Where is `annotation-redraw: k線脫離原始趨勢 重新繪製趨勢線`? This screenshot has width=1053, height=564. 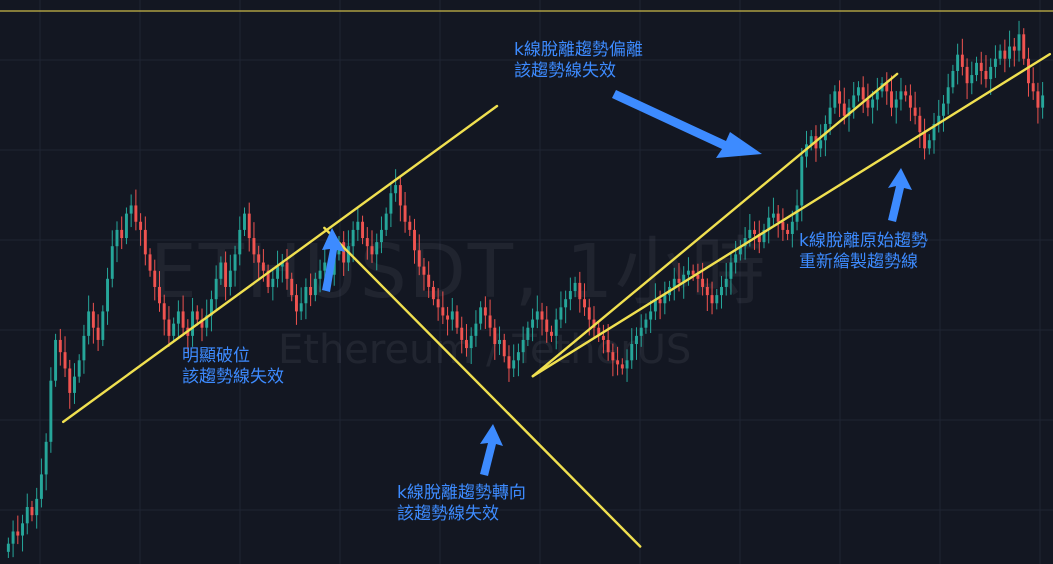 annotation-redraw: k線脫離原始趨勢 重新繪製趨勢線 is located at coordinates (866, 251).